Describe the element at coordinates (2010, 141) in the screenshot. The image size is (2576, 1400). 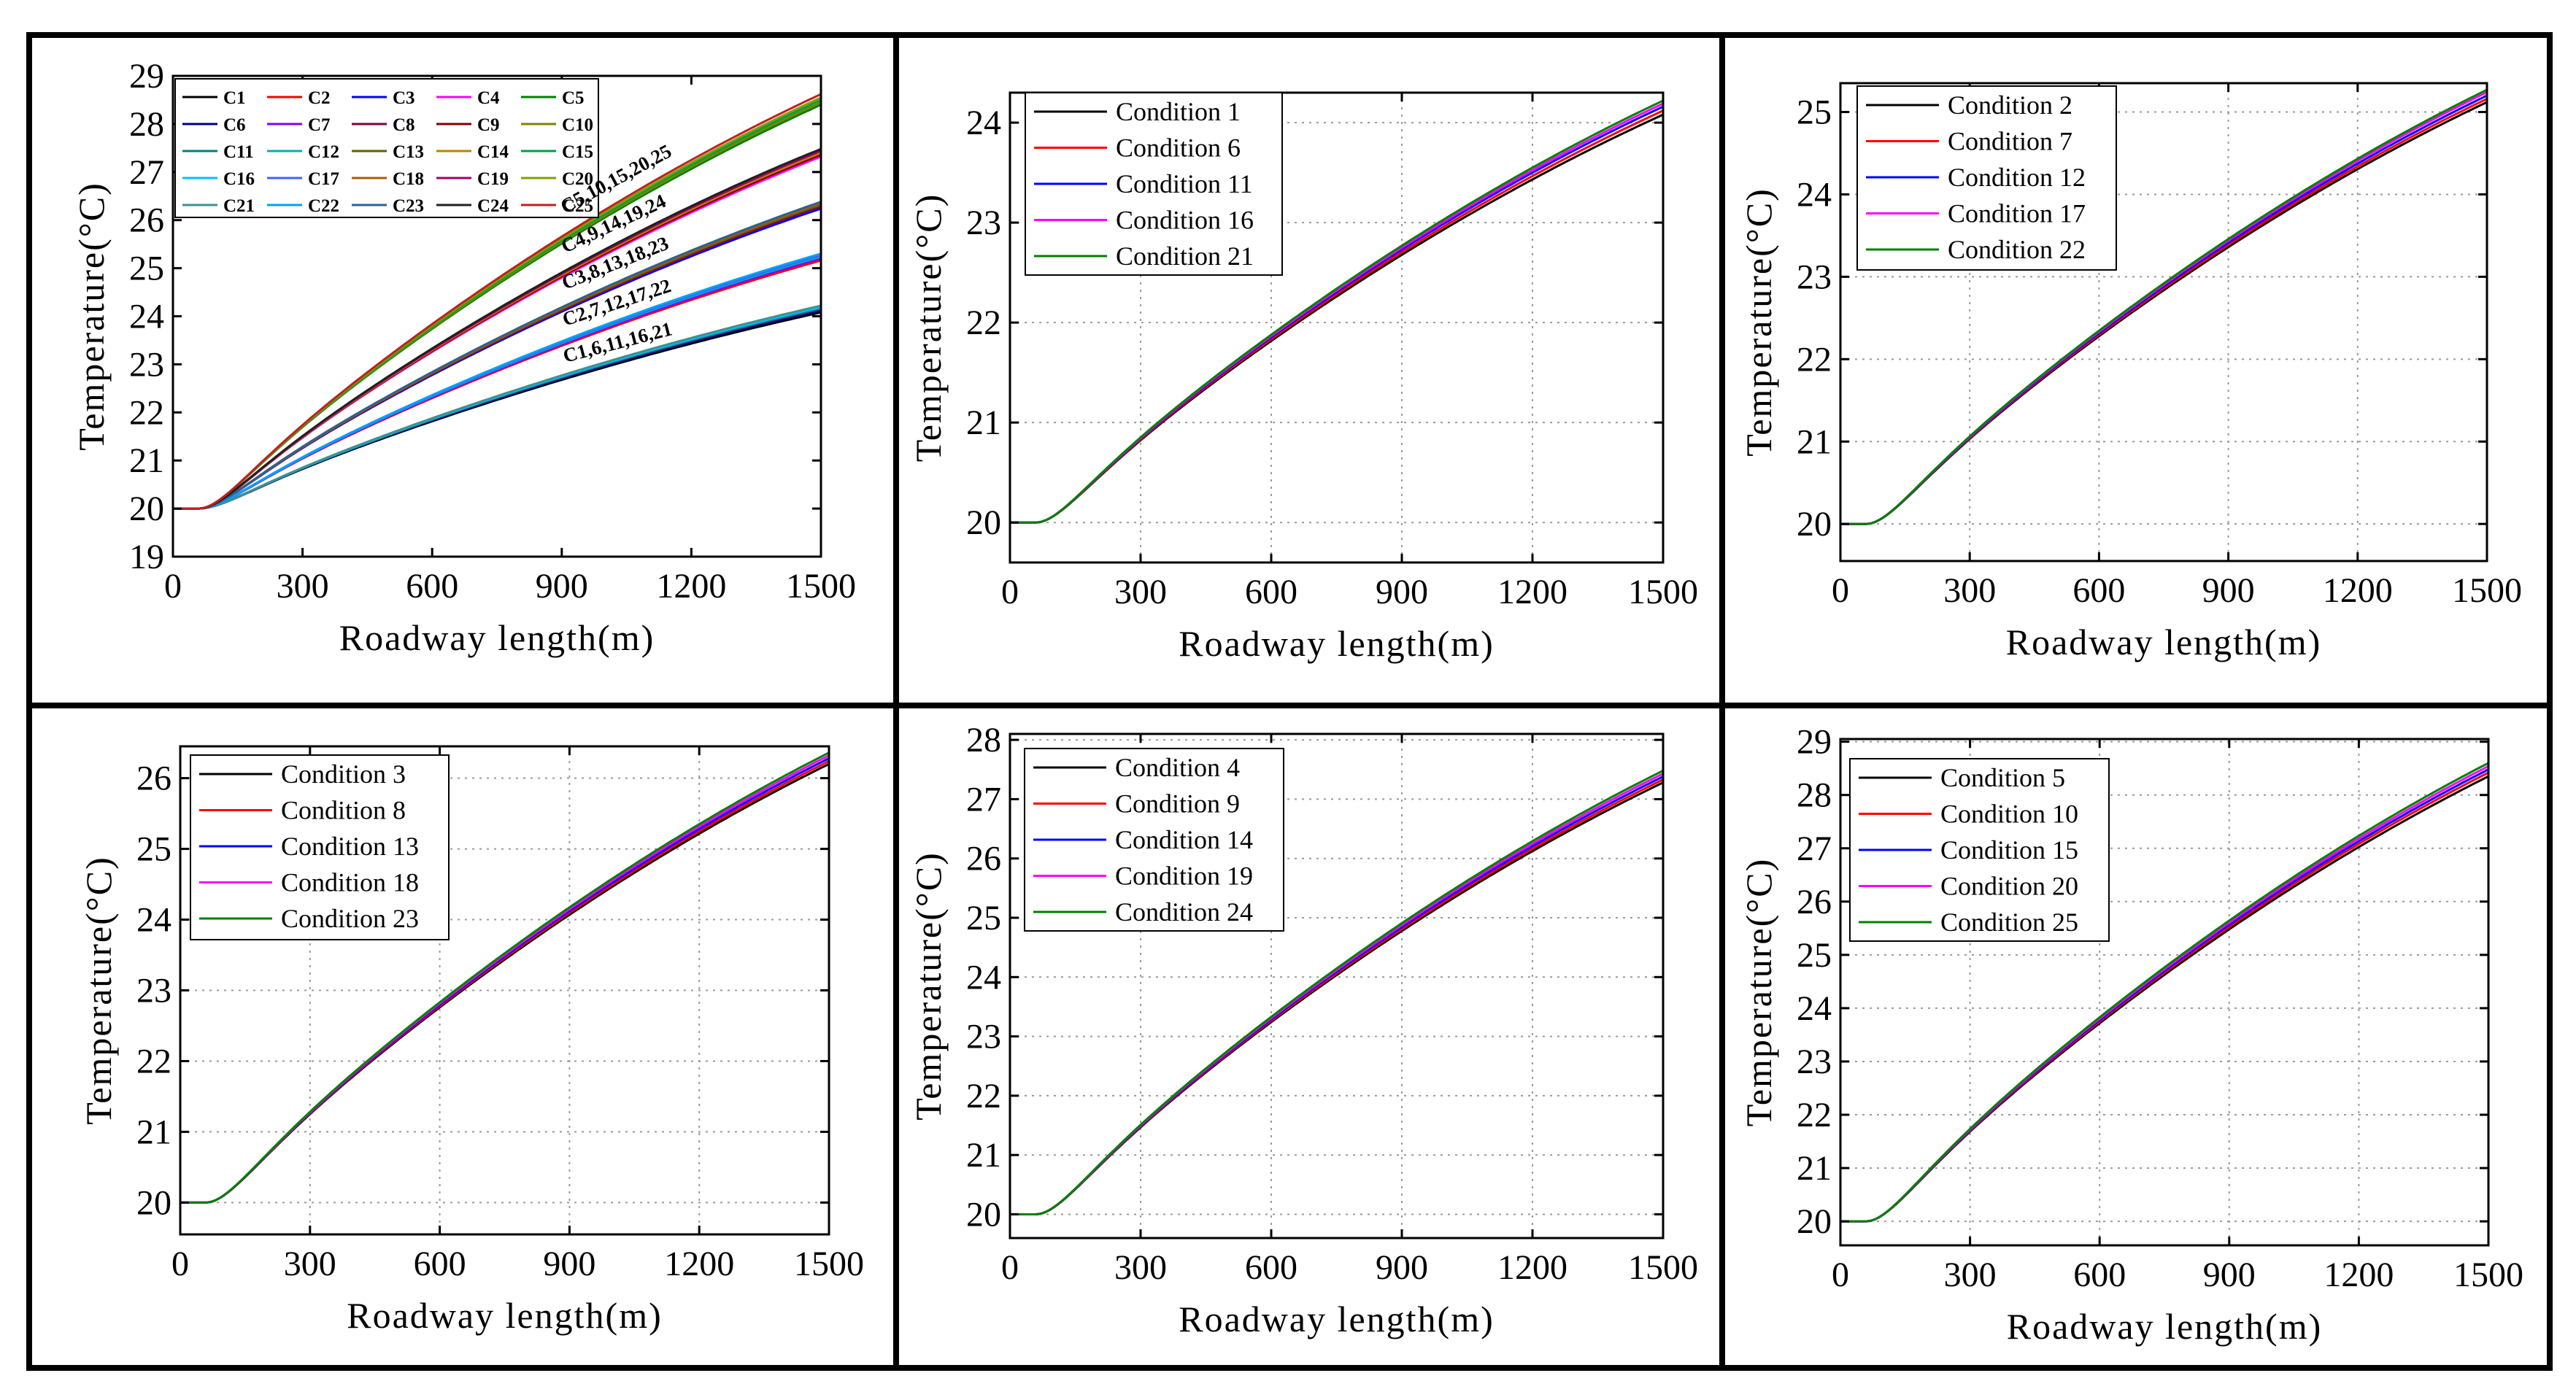
I see `legend-label: Condition 7` at that location.